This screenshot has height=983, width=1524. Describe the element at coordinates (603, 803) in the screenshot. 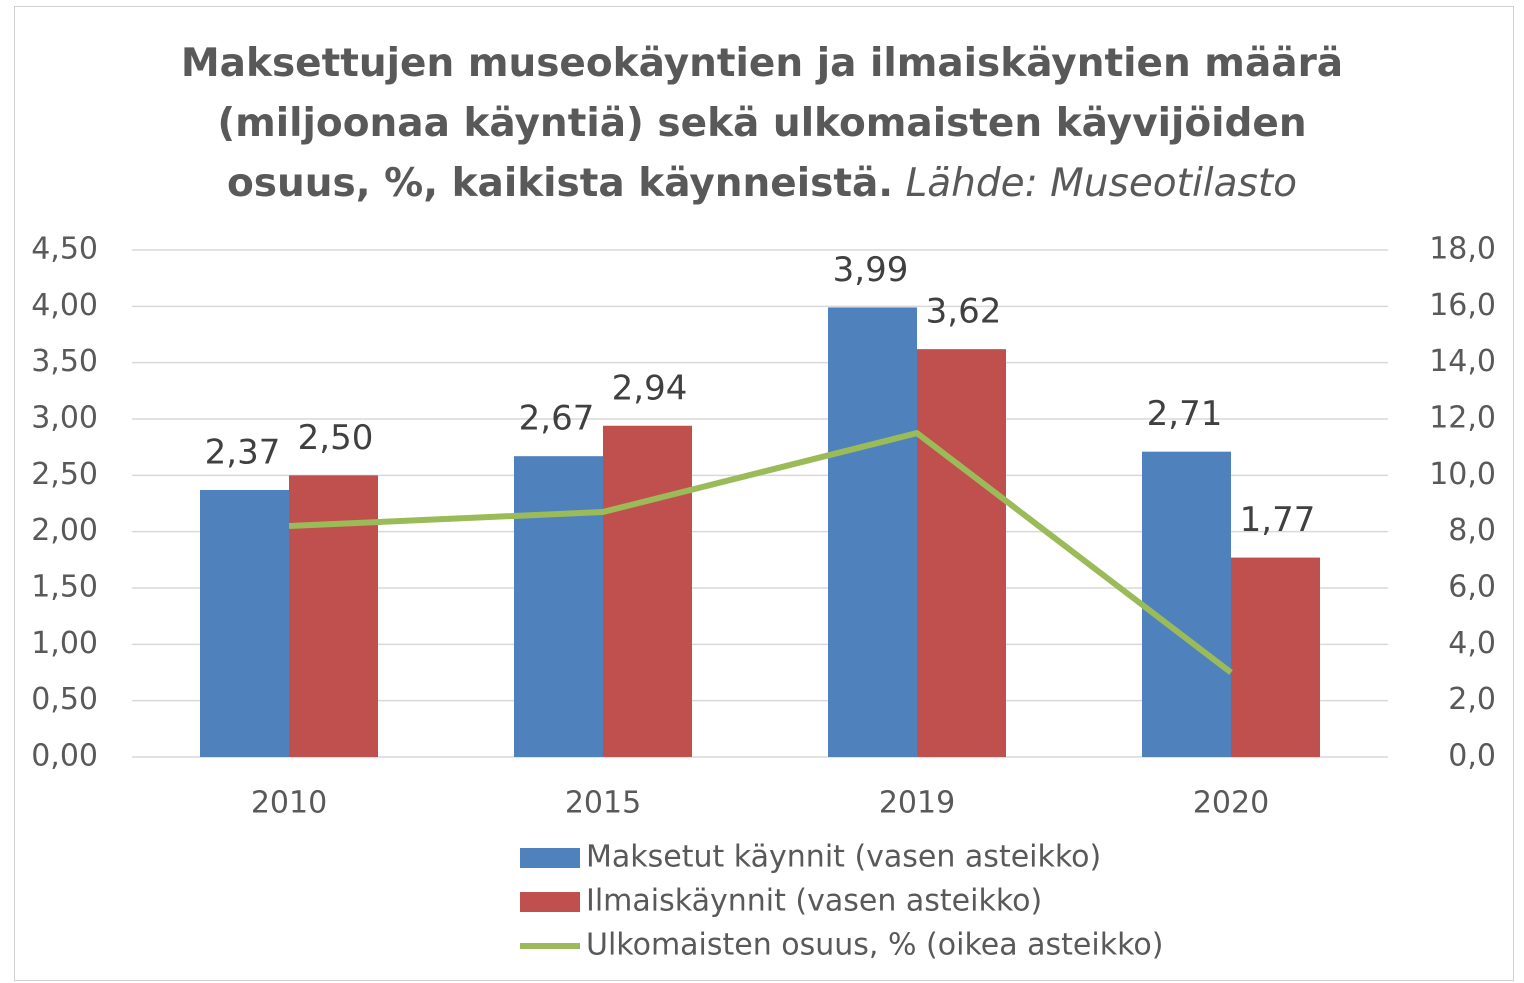

I see `x-tick-label: 2015` at that location.